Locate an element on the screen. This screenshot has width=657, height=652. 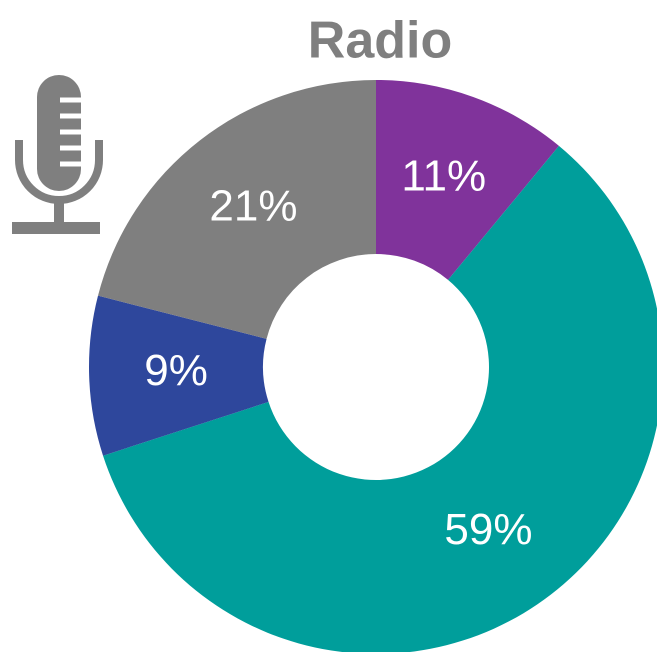
data-label: 11% is located at coordinates (443, 175).